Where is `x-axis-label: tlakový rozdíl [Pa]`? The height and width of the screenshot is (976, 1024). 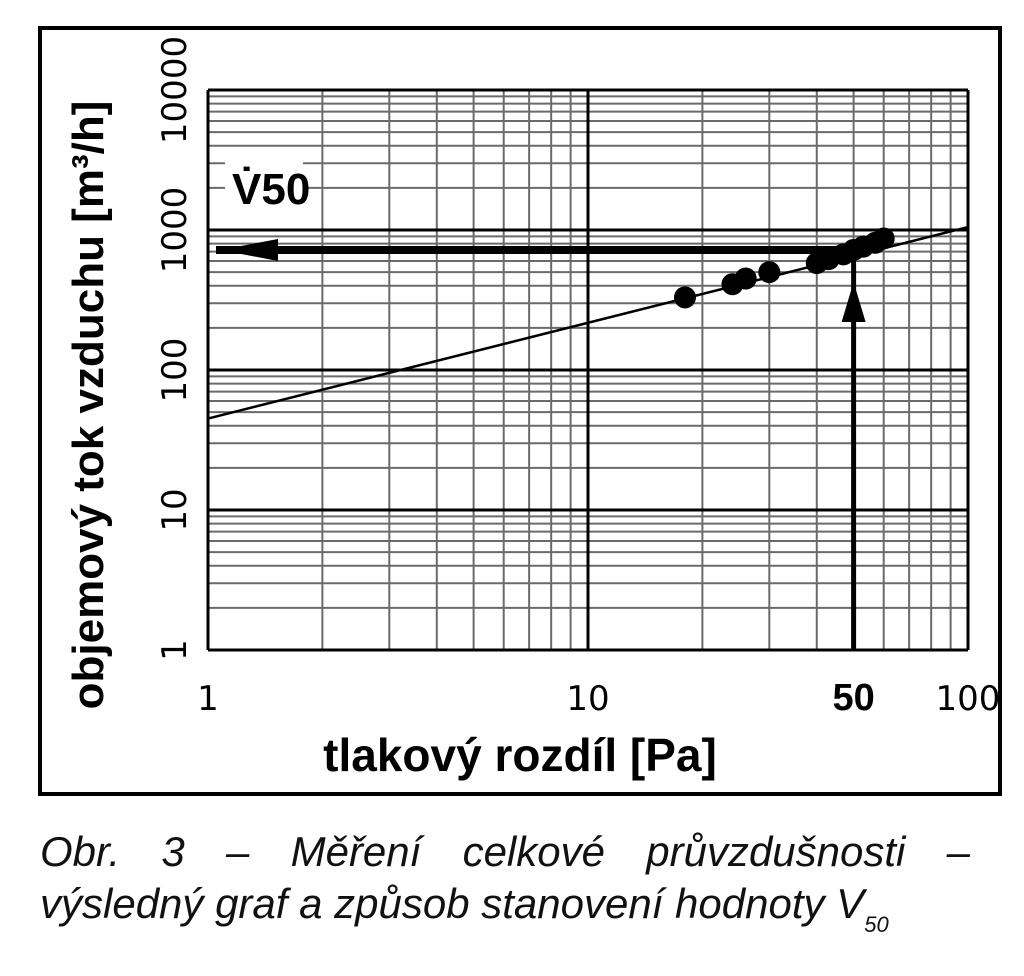 x-axis-label: tlakový rozdíl [Pa] is located at coordinates (520, 755).